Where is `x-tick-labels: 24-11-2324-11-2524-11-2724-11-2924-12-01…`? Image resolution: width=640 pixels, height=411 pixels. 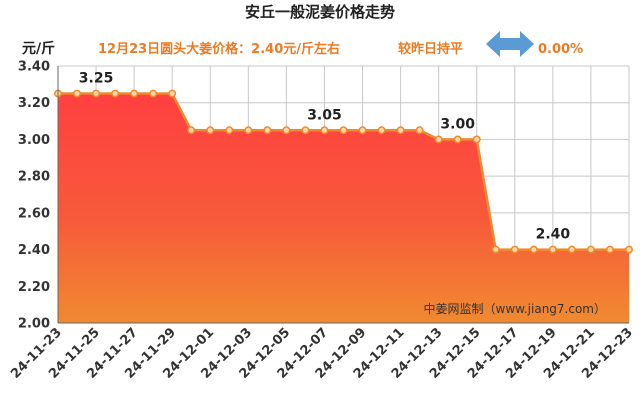 x-tick-labels: 24-11-2324-11-2524-11-2724-11-2924-12-01… is located at coordinates (322, 353).